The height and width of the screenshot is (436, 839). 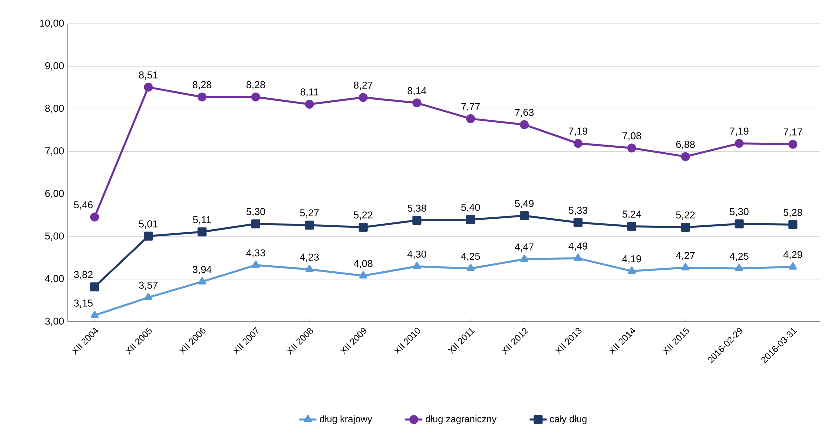 What do you see at coordinates (148, 286) in the screenshot?
I see `data-label: 3,57` at bounding box center [148, 286].